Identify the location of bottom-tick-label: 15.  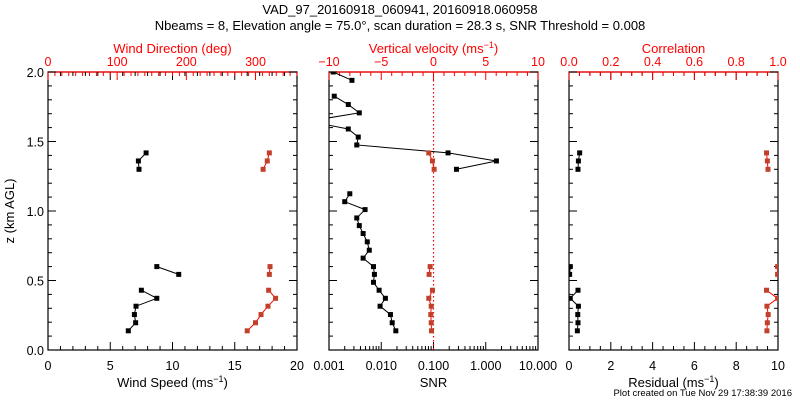
(235, 366).